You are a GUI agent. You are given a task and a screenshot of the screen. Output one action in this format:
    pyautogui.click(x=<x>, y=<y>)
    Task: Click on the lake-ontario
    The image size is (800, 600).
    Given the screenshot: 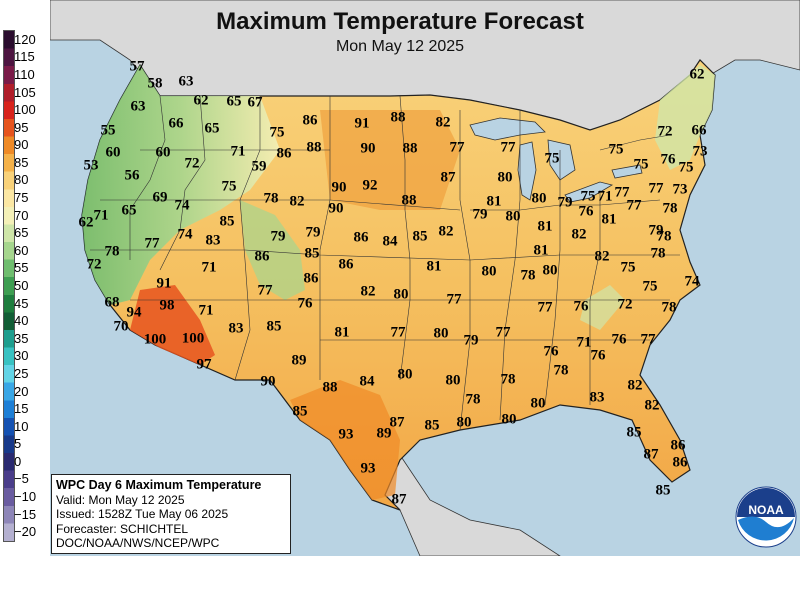 What is the action you would take?
    pyautogui.click(x=627, y=171)
    